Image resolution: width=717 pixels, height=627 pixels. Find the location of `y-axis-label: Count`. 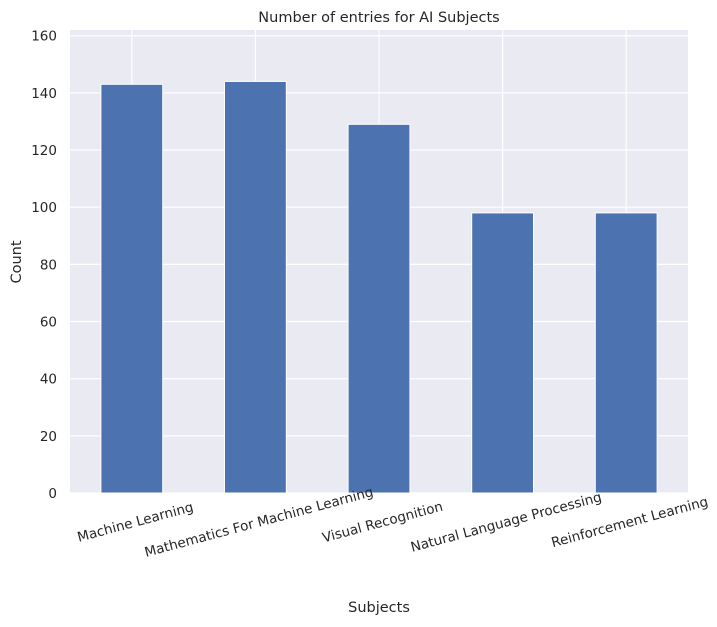

y-axis-label: Count is located at coordinates (17, 261).